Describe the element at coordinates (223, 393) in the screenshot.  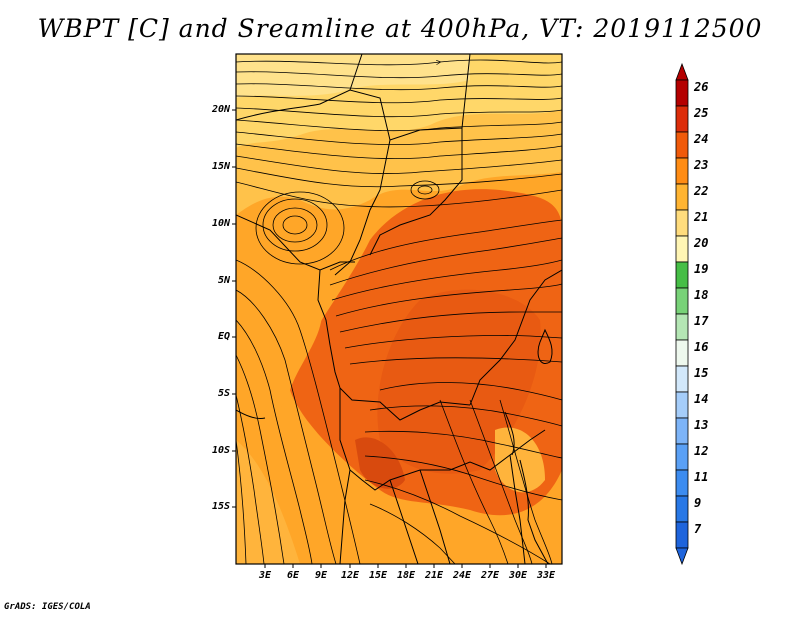
I see `y-label-5s: 5S` at that location.